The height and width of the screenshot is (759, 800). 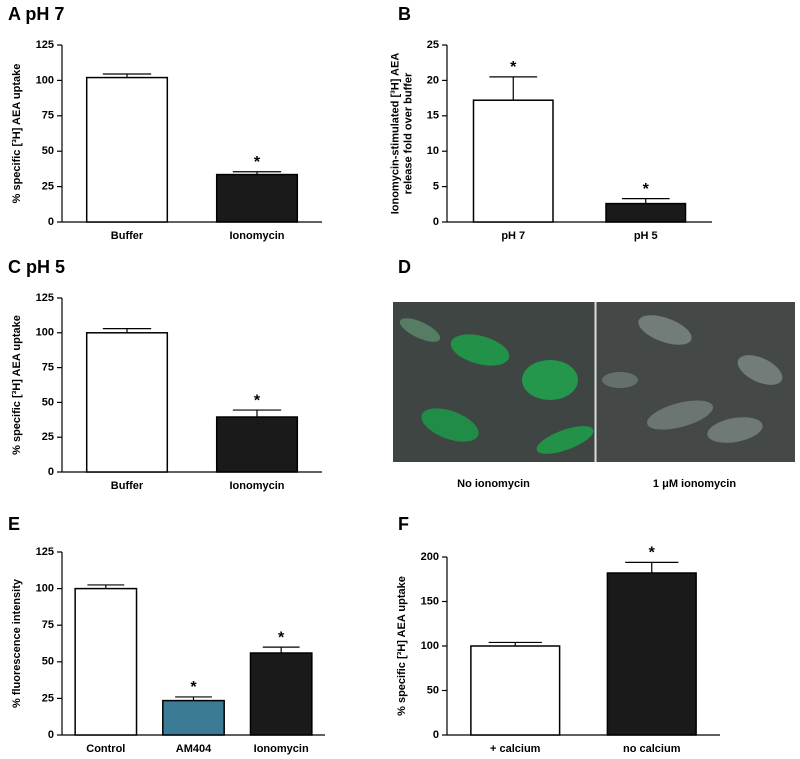 What do you see at coordinates (433, 151) in the screenshot?
I see `y-tick-label: 10` at bounding box center [433, 151].